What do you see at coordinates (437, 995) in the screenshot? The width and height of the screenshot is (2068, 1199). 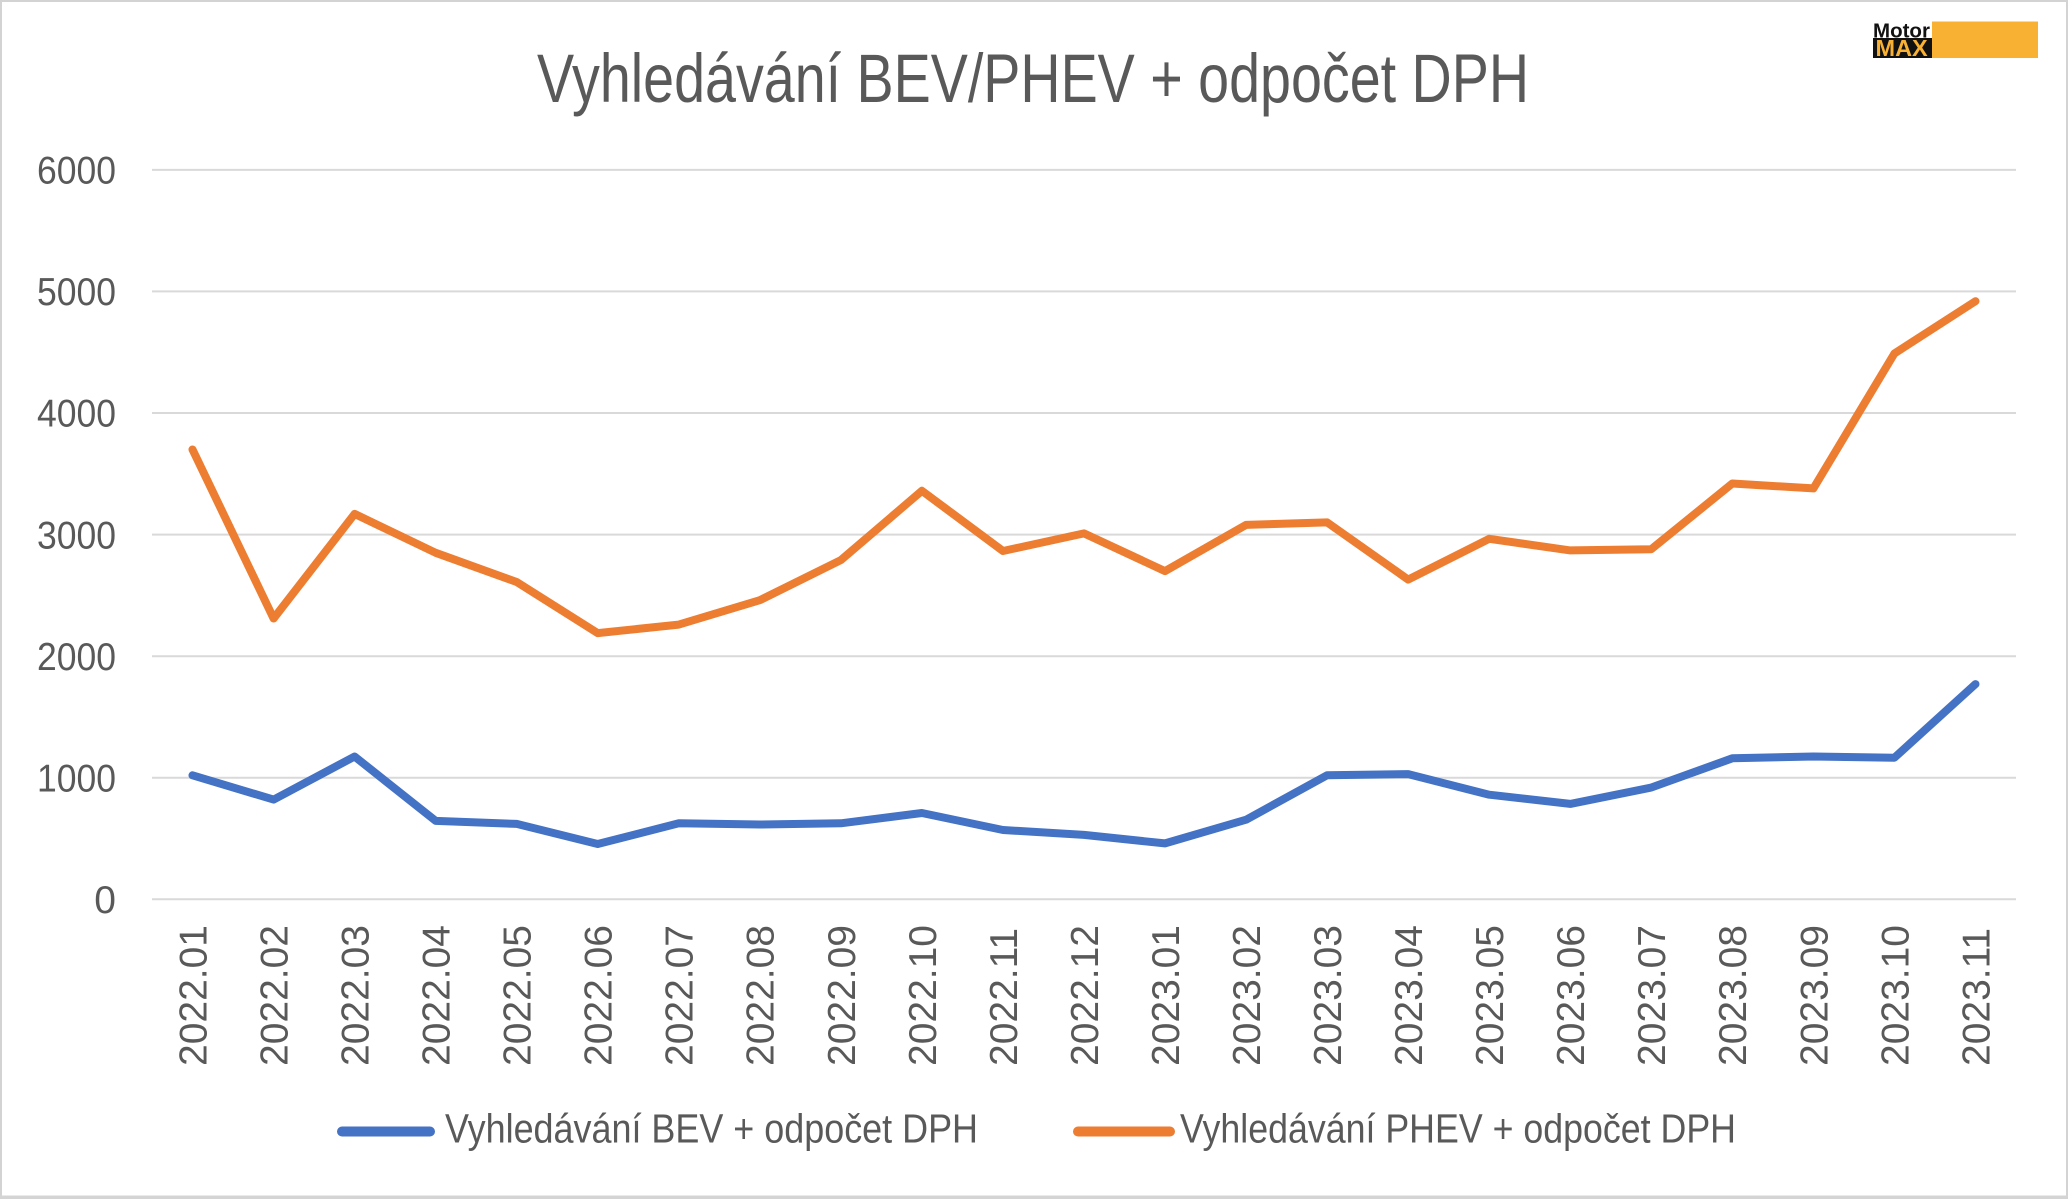 I see `svg-text: 2022.04` at bounding box center [437, 995].